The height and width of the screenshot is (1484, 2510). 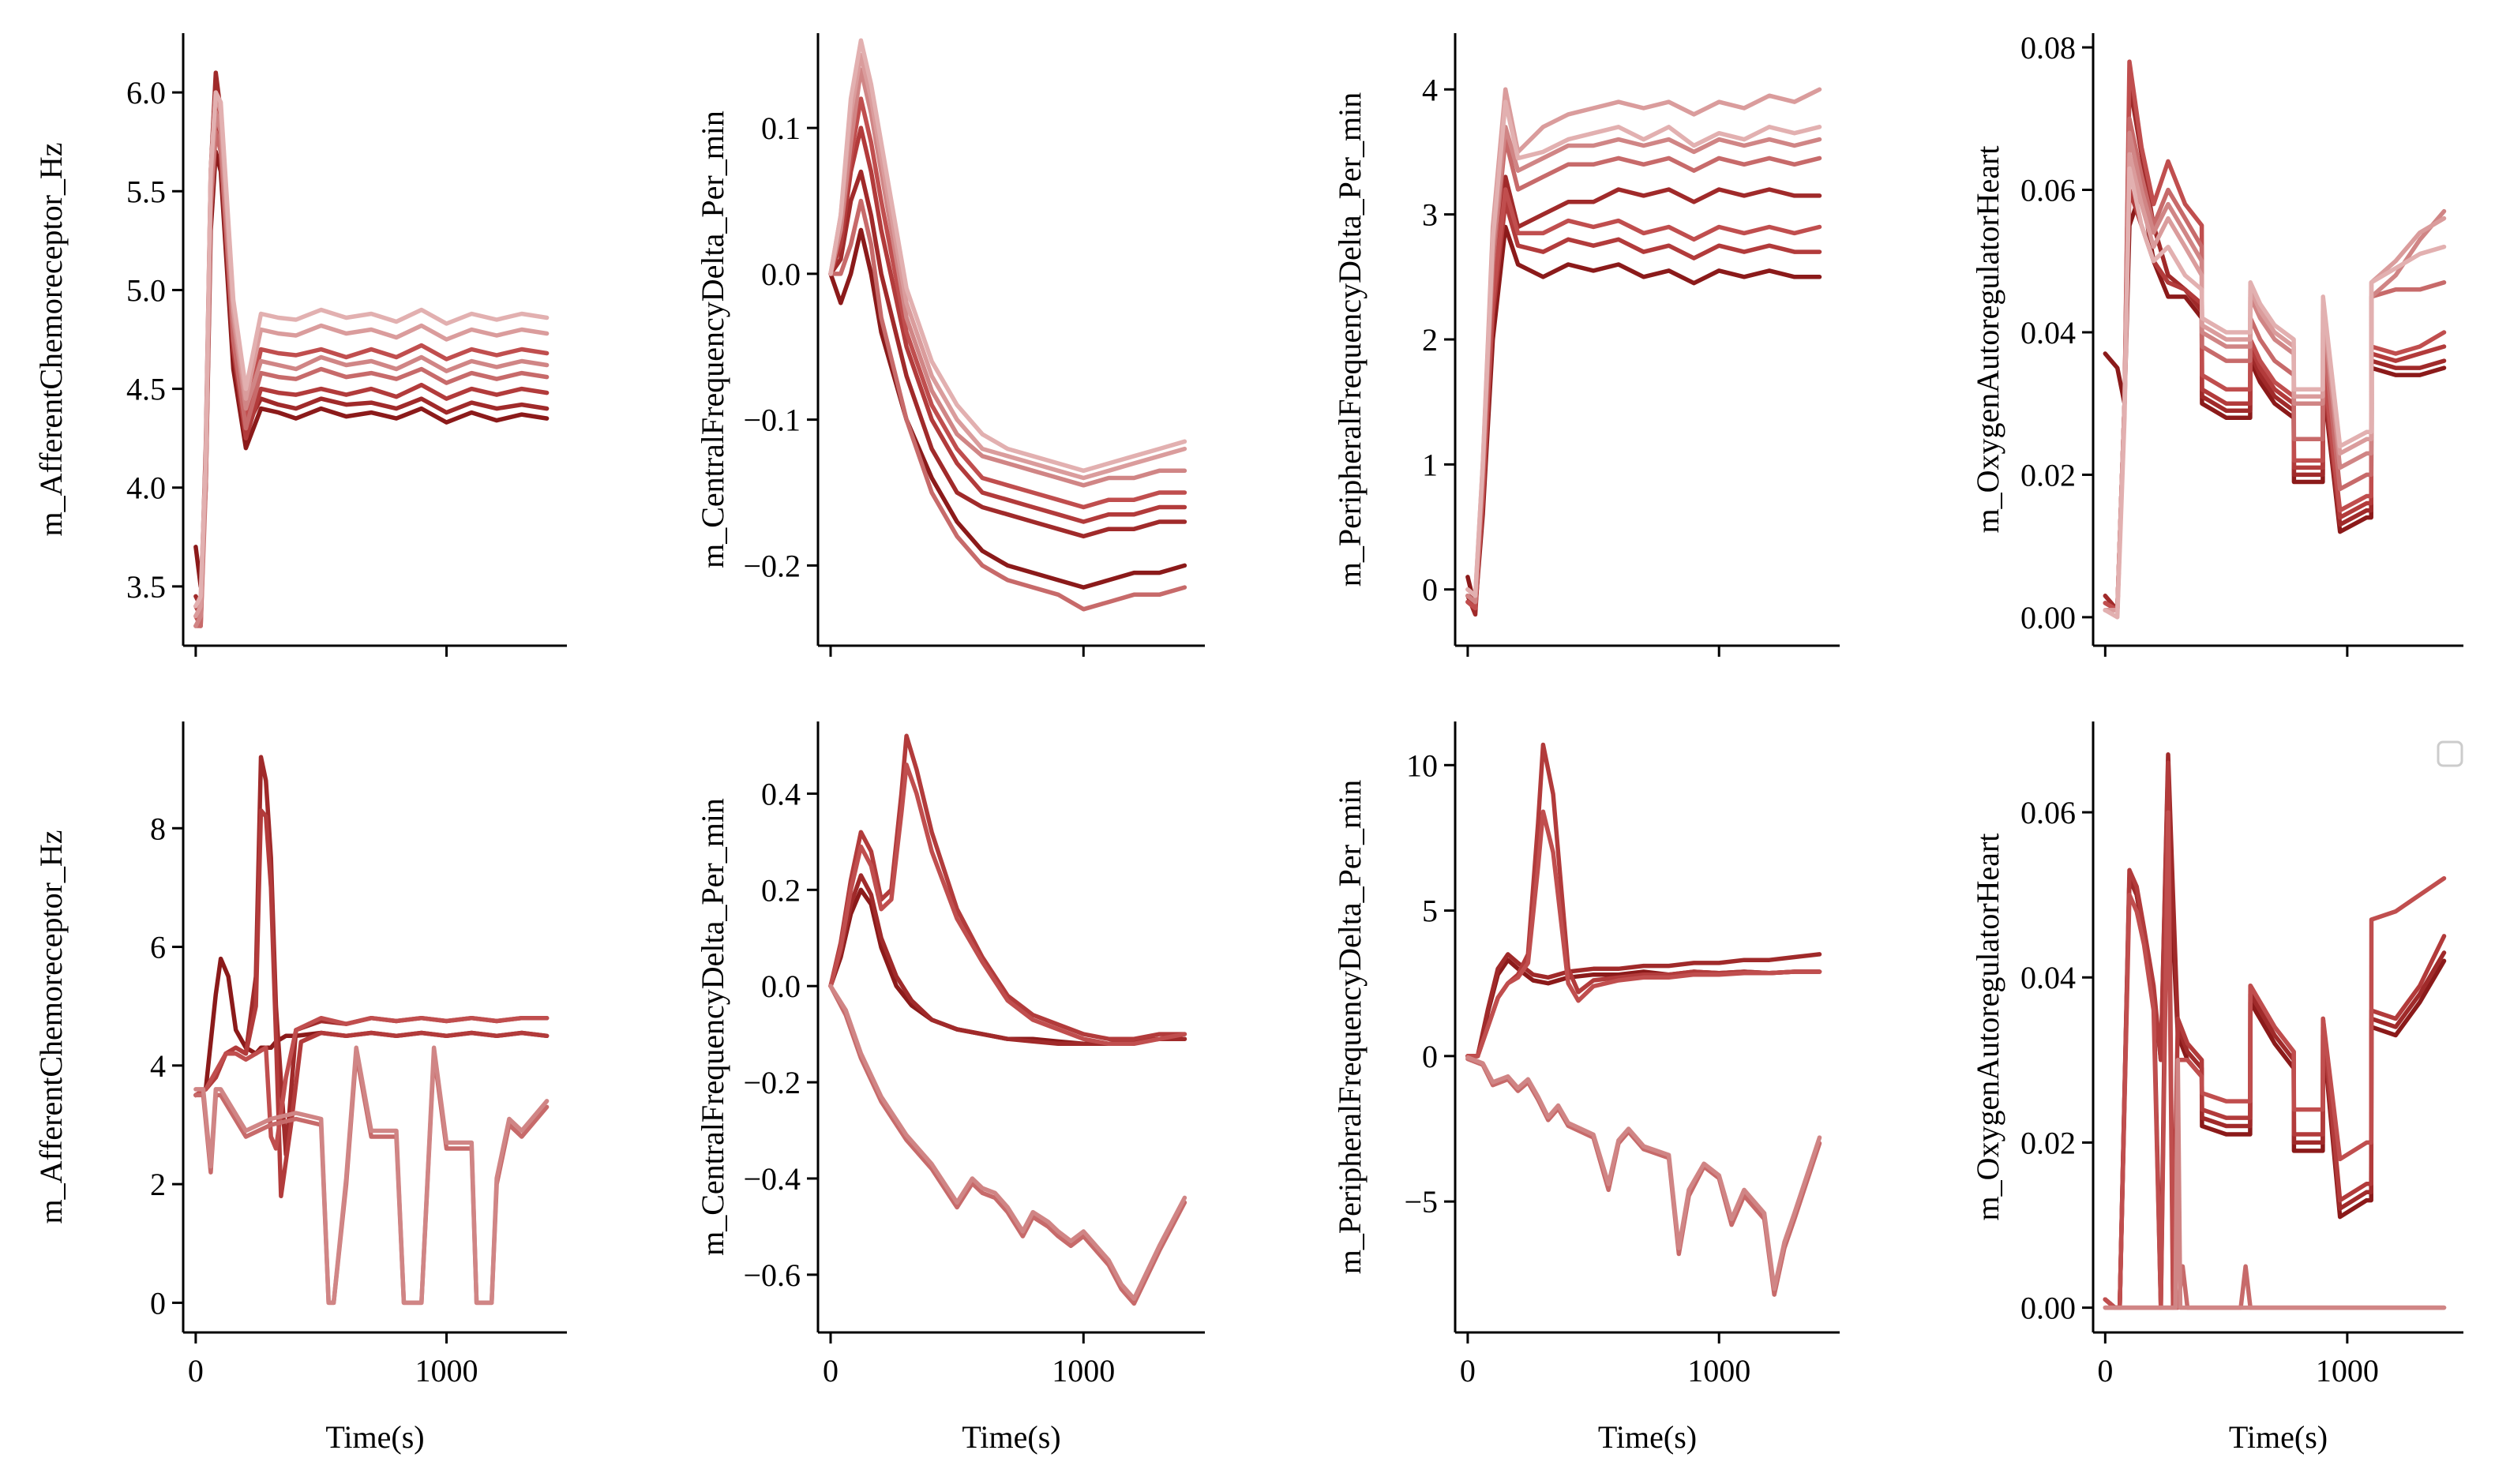 What do you see at coordinates (146, 587) in the screenshot?
I see `y-tick-label: 3.5` at bounding box center [146, 587].